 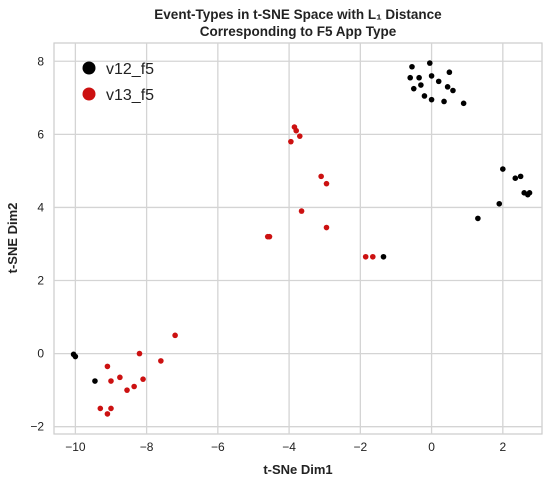 I want to click on legend-marker-v13, so click(x=89, y=94).